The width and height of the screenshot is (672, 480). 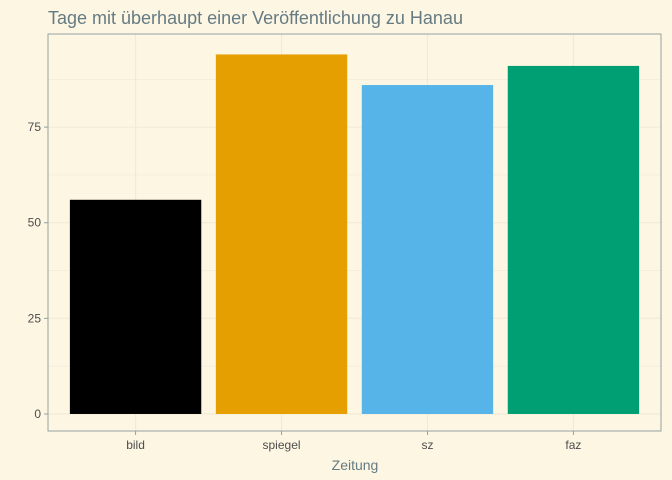 I want to click on x-tick-label-bild: bild, so click(x=135, y=445).